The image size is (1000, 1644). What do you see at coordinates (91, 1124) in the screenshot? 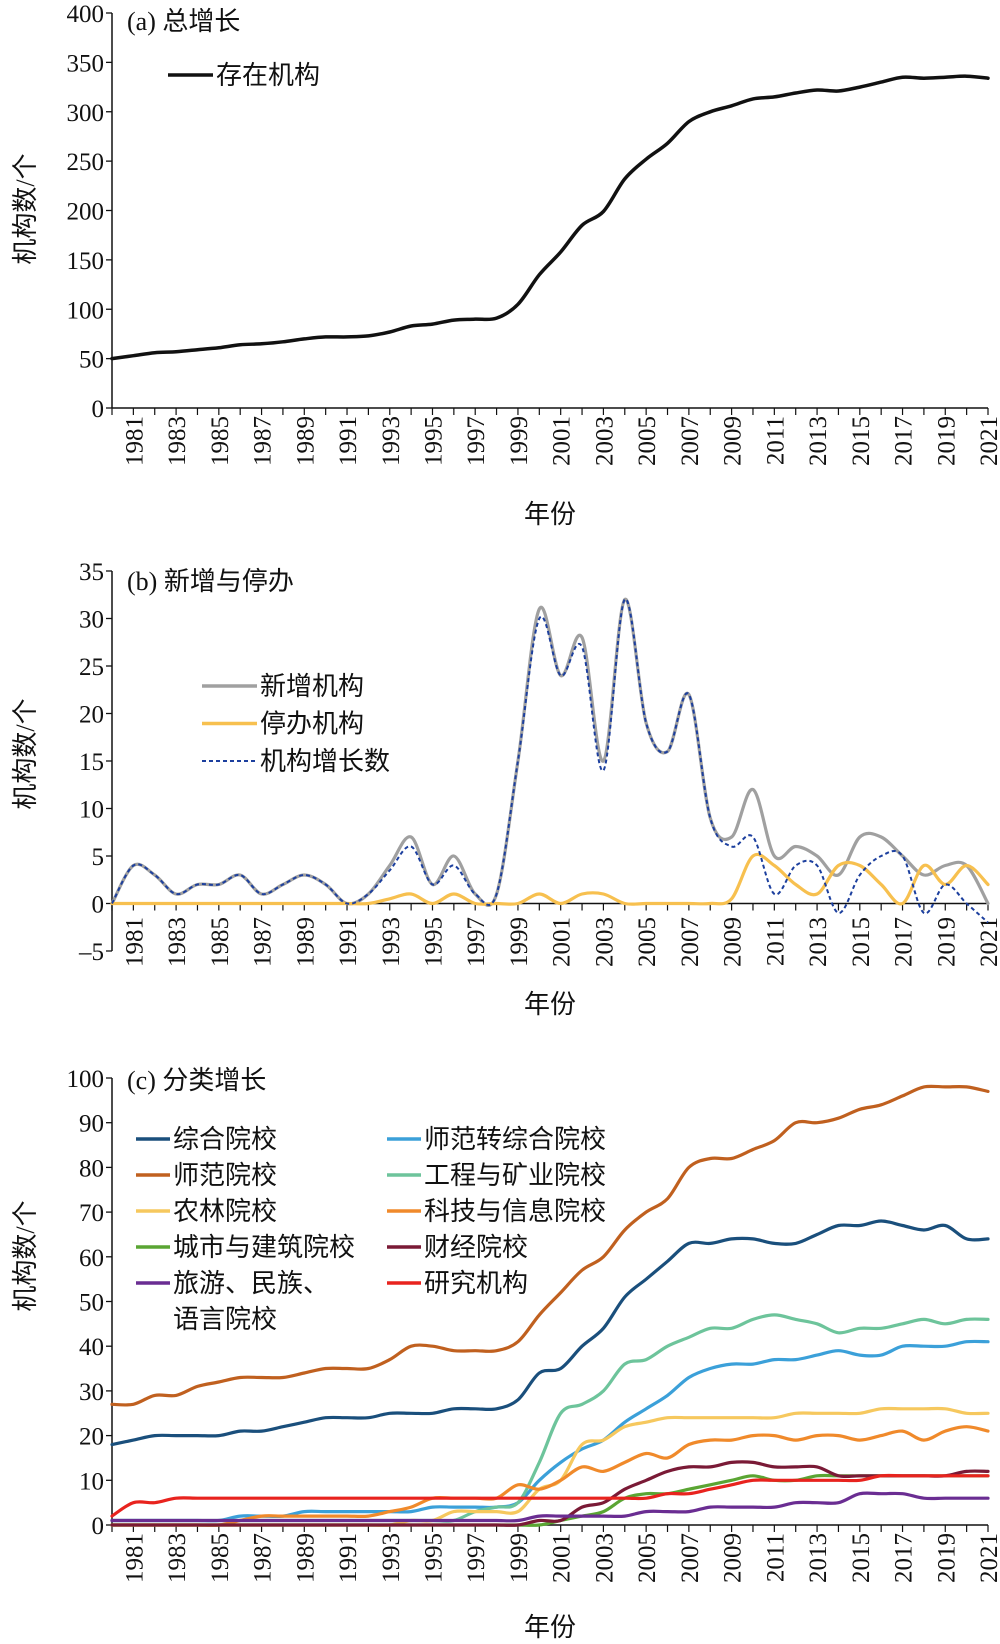
I see `y-tick-label: 90` at bounding box center [91, 1124].